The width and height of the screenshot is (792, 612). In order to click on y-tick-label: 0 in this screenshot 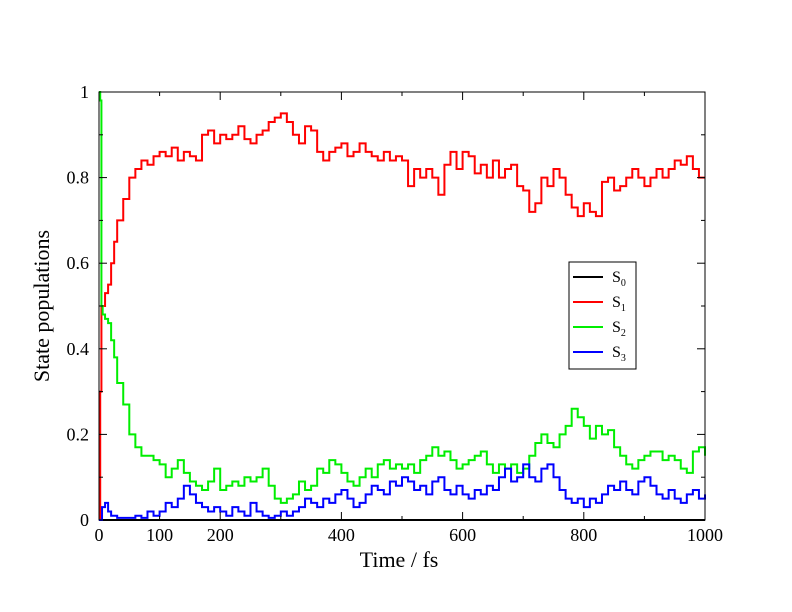, I will do `click(84, 520)`.